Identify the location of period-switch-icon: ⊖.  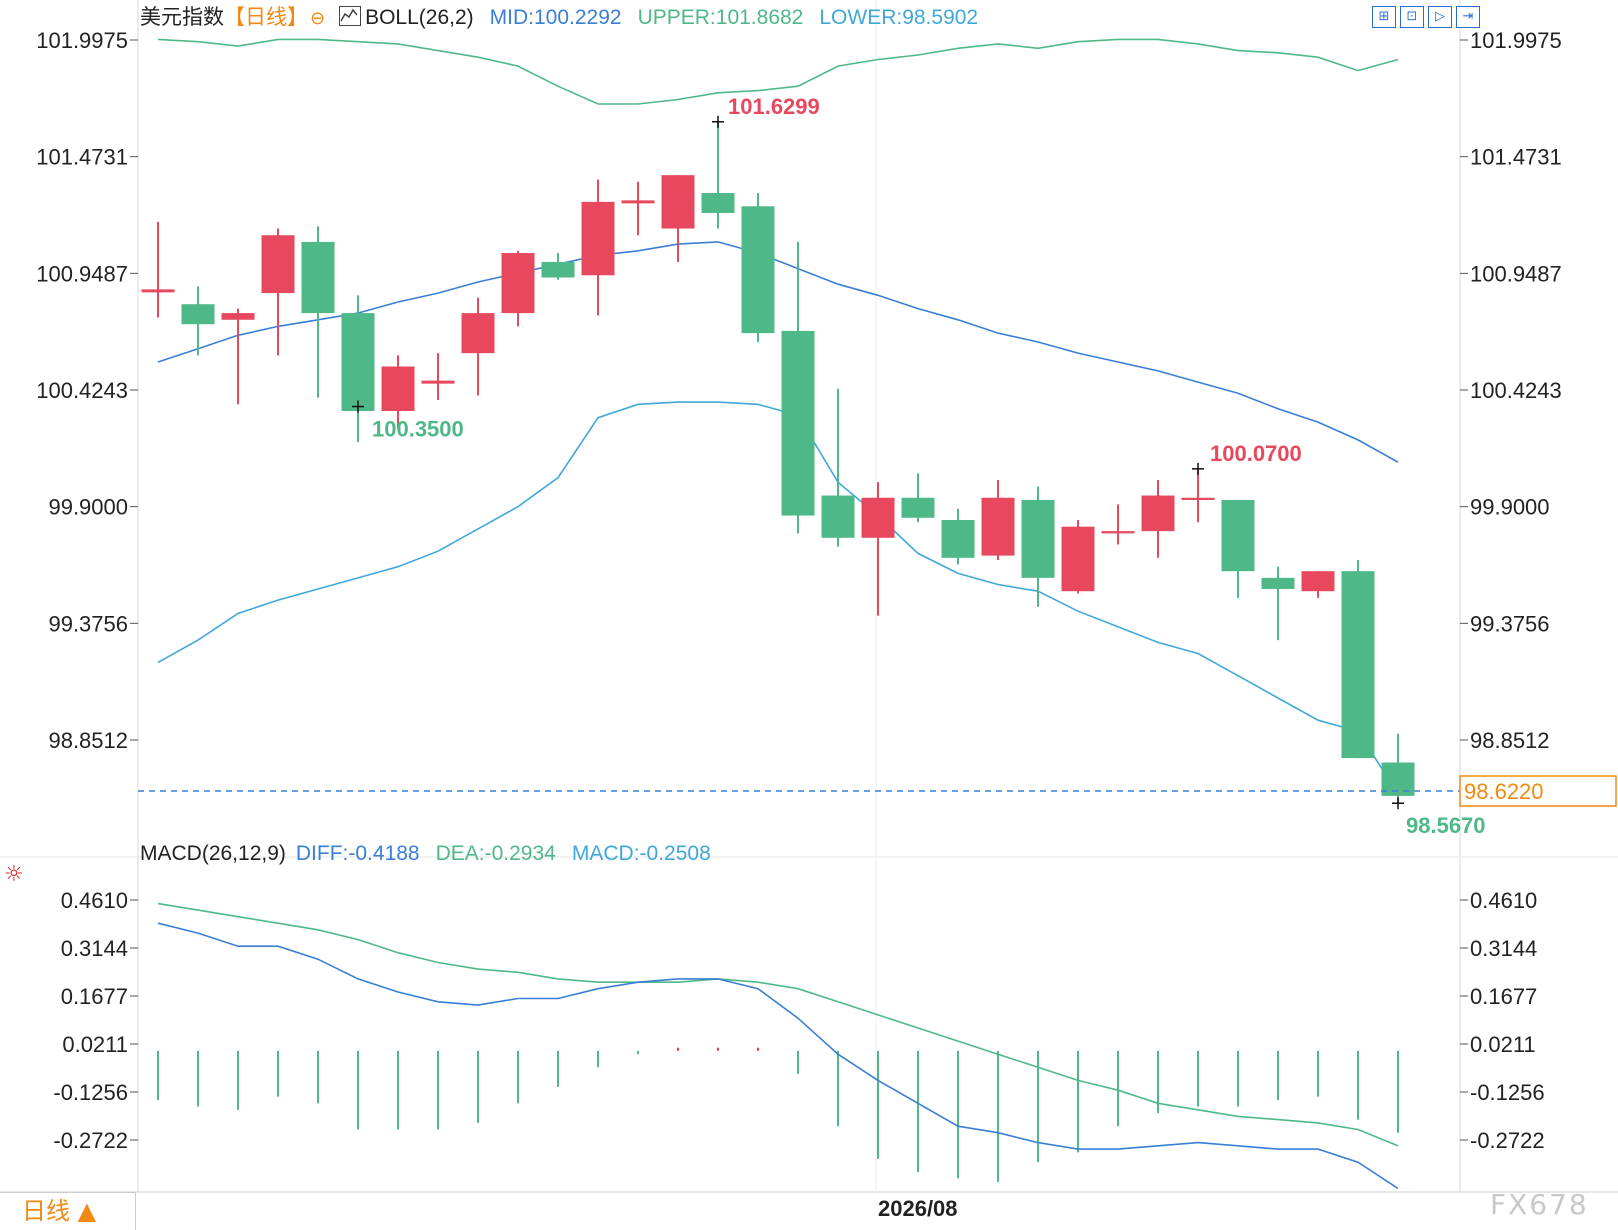
(318, 18).